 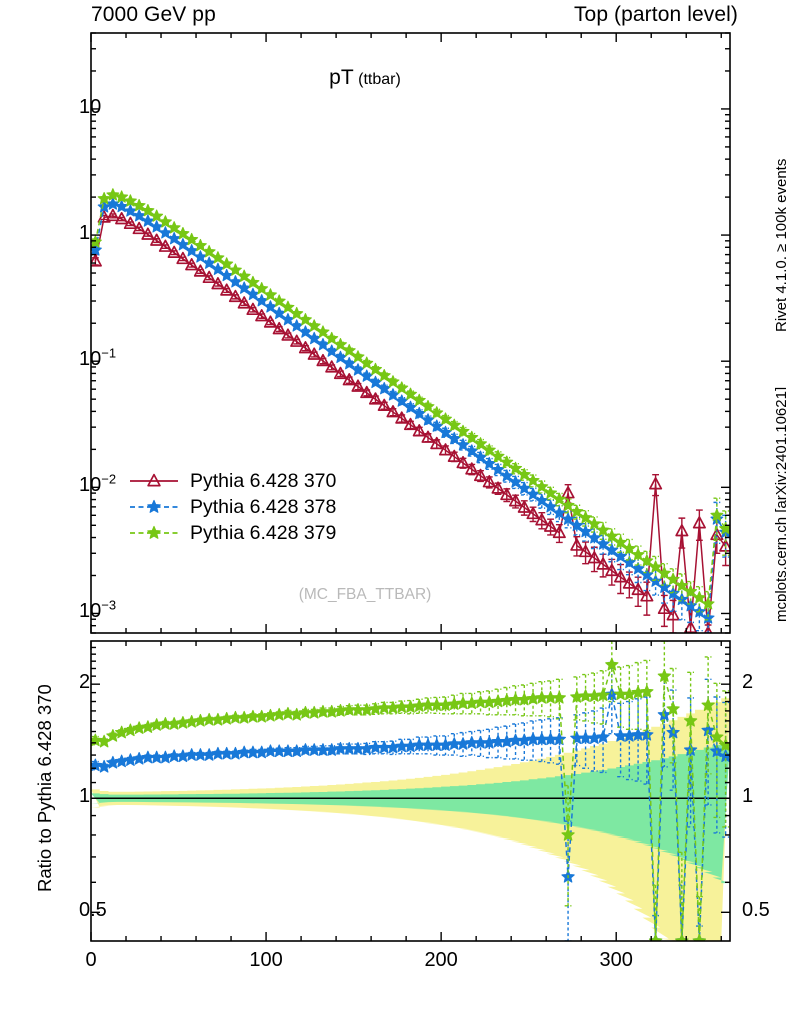 I want to click on legend-label-2: Pythia 6.428 379, so click(x=263, y=532).